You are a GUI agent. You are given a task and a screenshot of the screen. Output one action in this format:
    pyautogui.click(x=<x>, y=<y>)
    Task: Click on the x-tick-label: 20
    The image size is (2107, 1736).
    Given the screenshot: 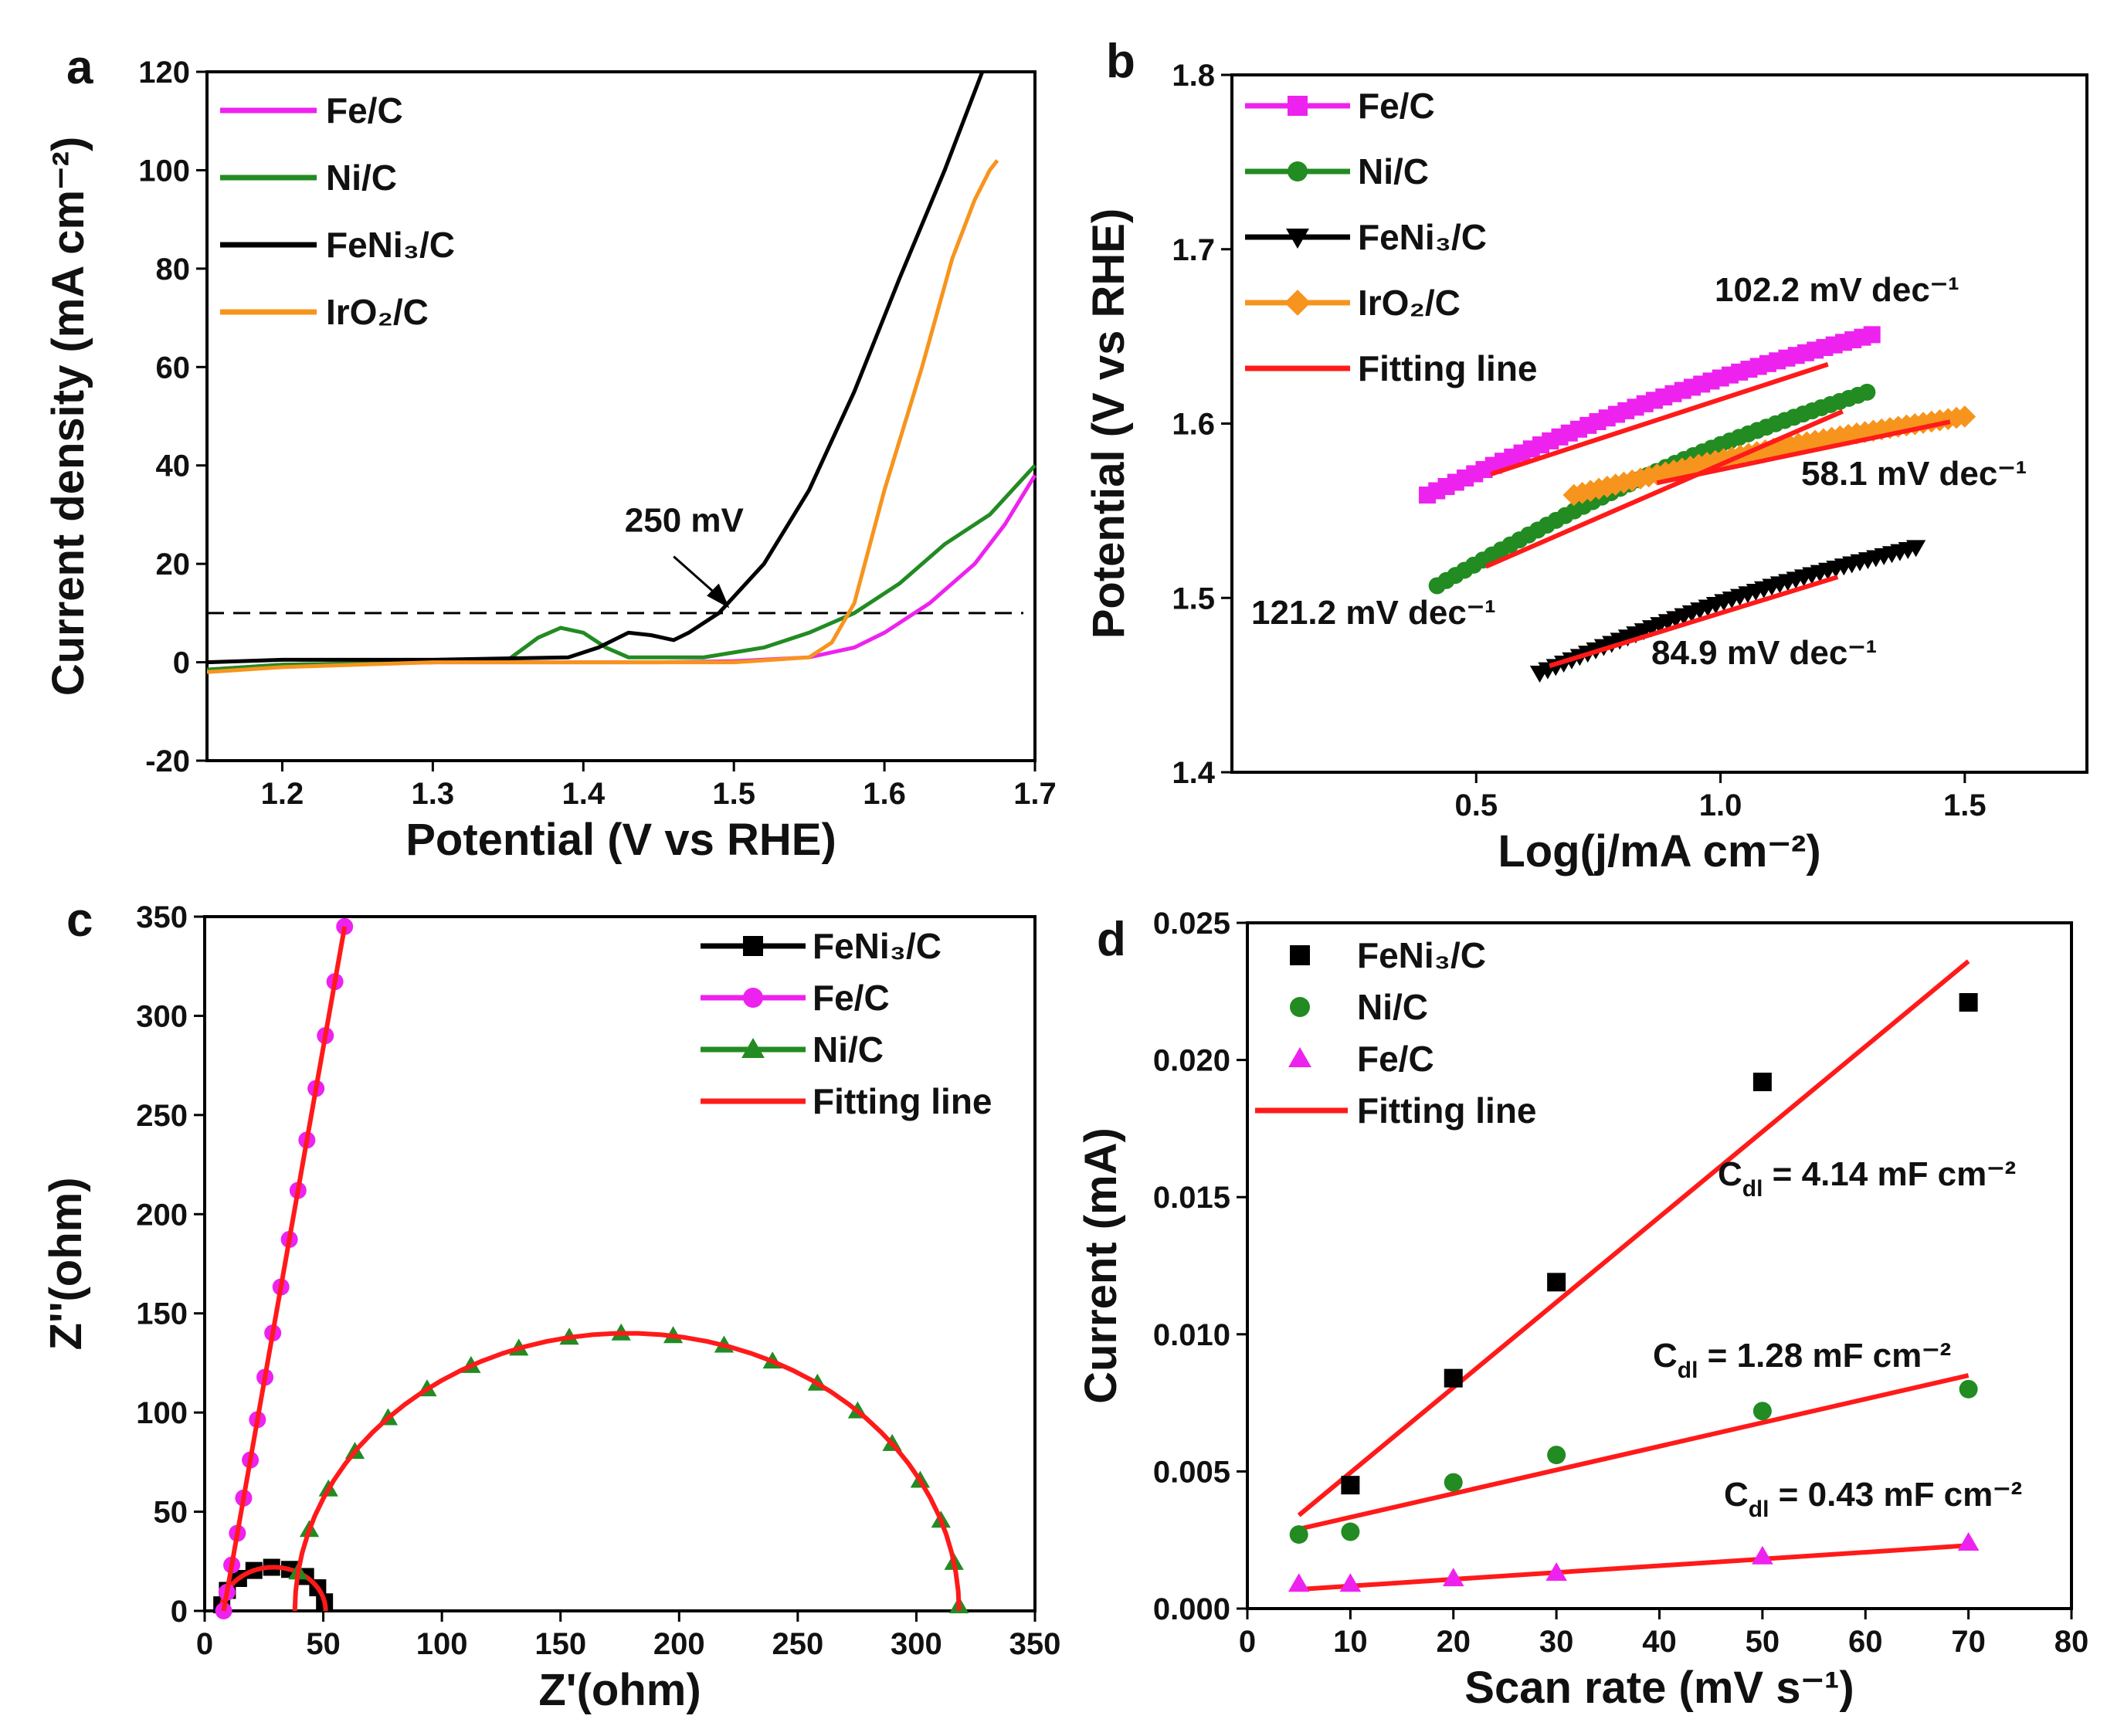 What is the action you would take?
    pyautogui.click(x=1454, y=1642)
    